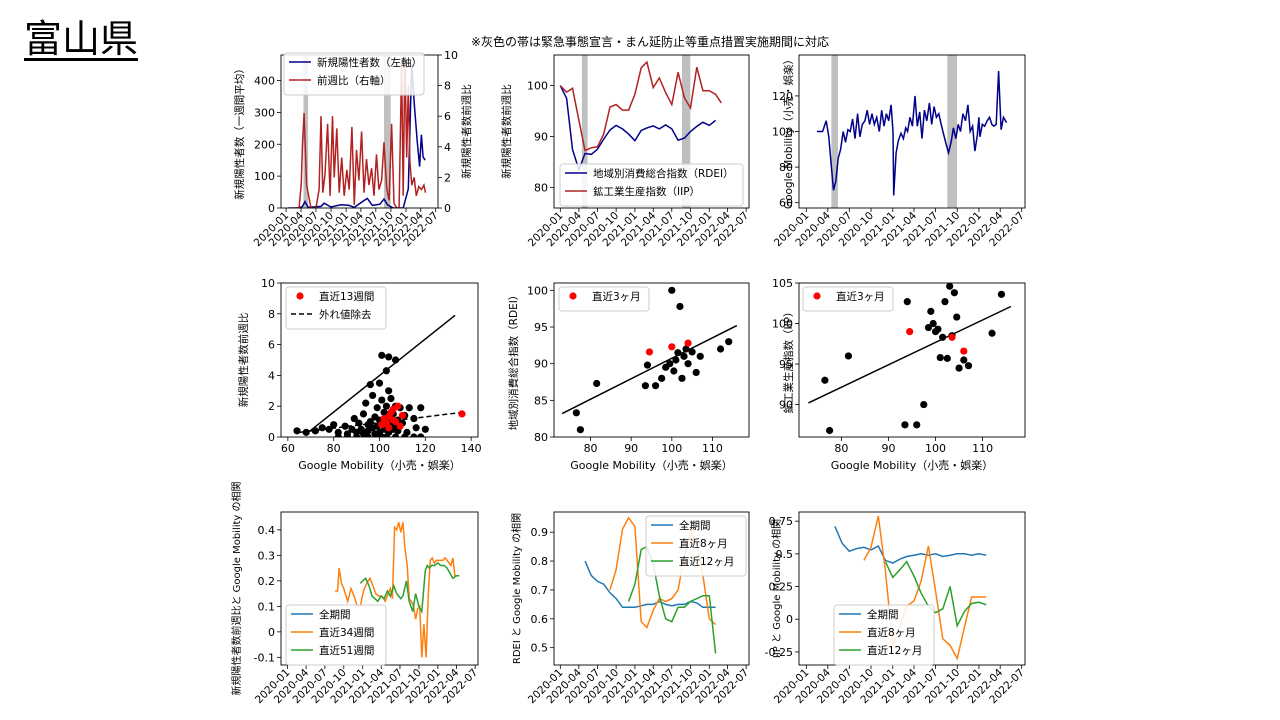 The height and width of the screenshot is (720, 1280). What do you see at coordinates (267, 581) in the screenshot?
I see `y-tick-label: 0.2` at bounding box center [267, 581].